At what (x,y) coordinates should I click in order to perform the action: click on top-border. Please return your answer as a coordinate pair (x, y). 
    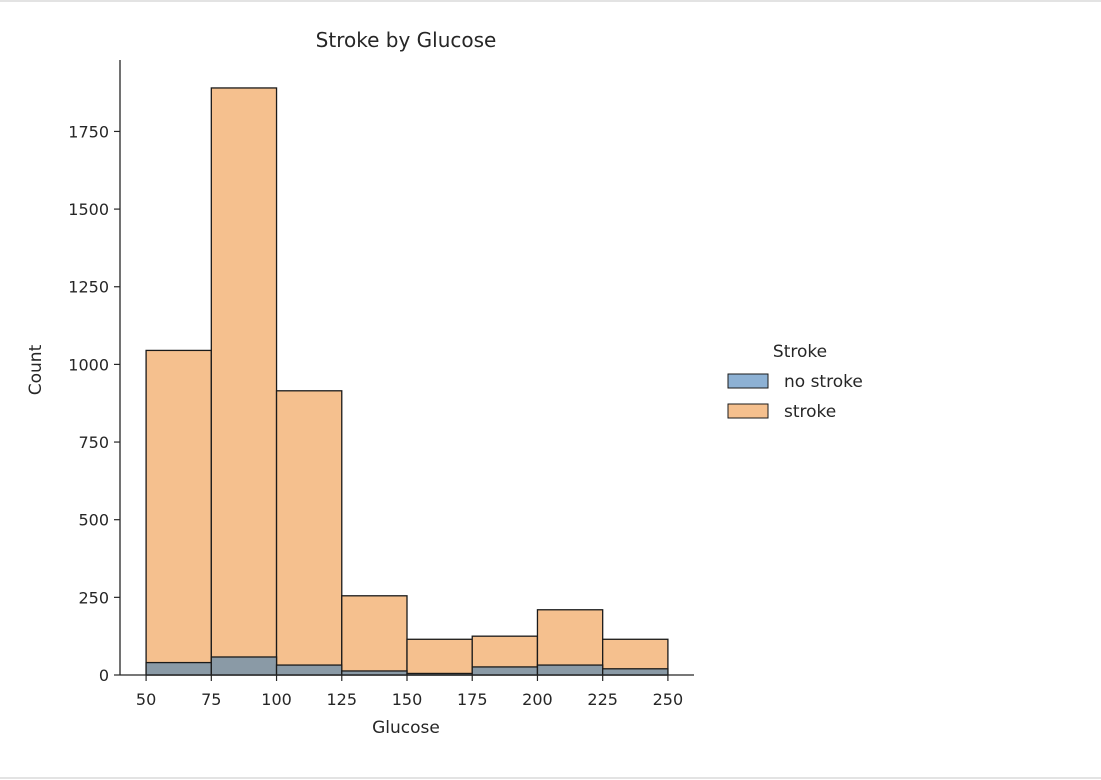
    Looking at the image, I should click on (550, 1).